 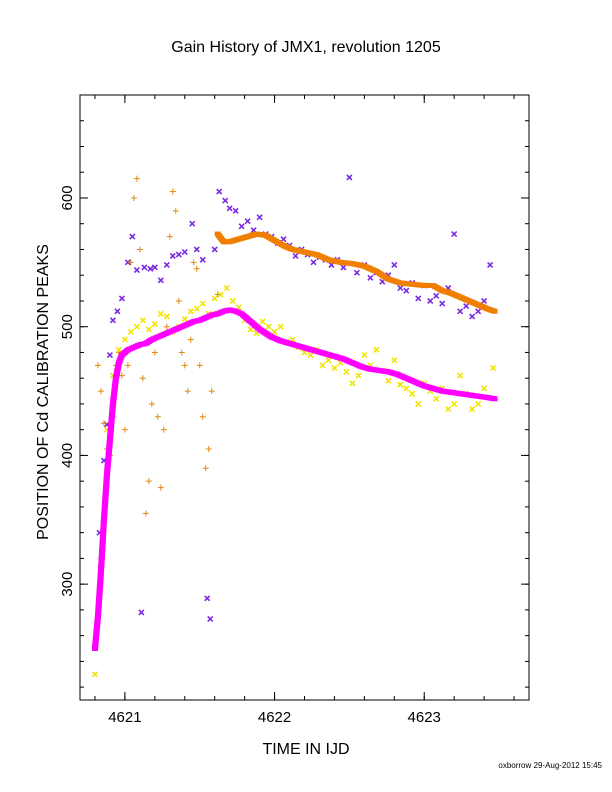 What do you see at coordinates (67, 197) in the screenshot?
I see `y-tick-label: 600` at bounding box center [67, 197].